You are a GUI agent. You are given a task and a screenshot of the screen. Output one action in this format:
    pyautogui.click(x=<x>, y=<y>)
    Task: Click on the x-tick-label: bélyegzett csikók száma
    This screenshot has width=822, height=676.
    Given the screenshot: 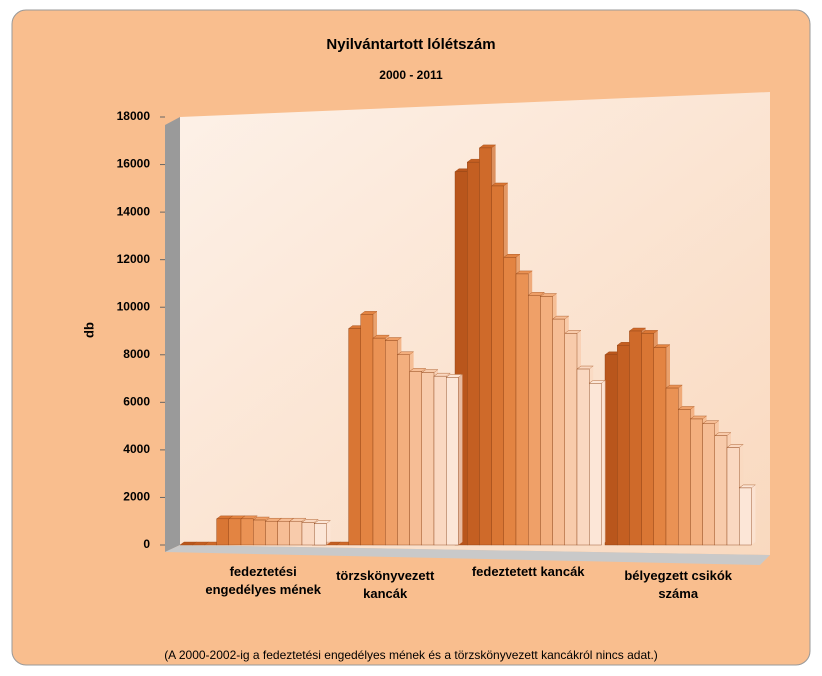 What is the action you would take?
    pyautogui.click(x=678, y=584)
    